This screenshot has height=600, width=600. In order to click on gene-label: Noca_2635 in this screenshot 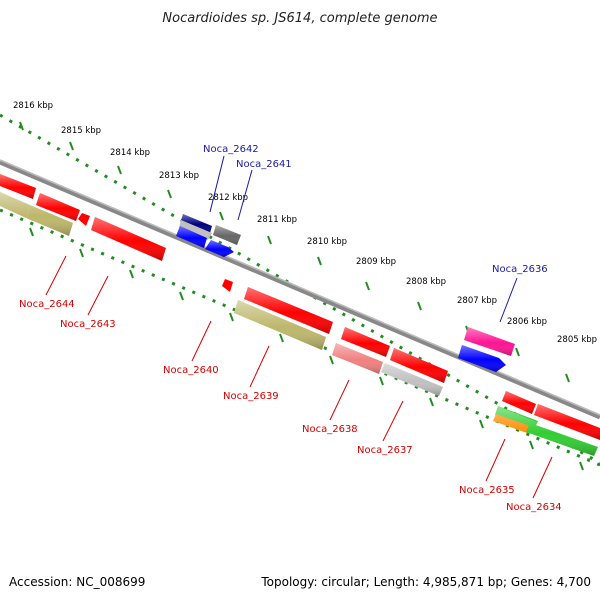, I will do `click(487, 490)`.